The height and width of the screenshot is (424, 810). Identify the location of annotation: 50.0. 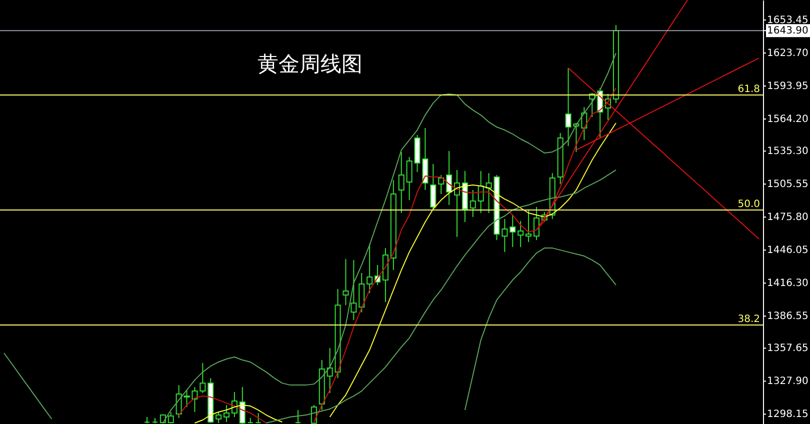
(749, 204).